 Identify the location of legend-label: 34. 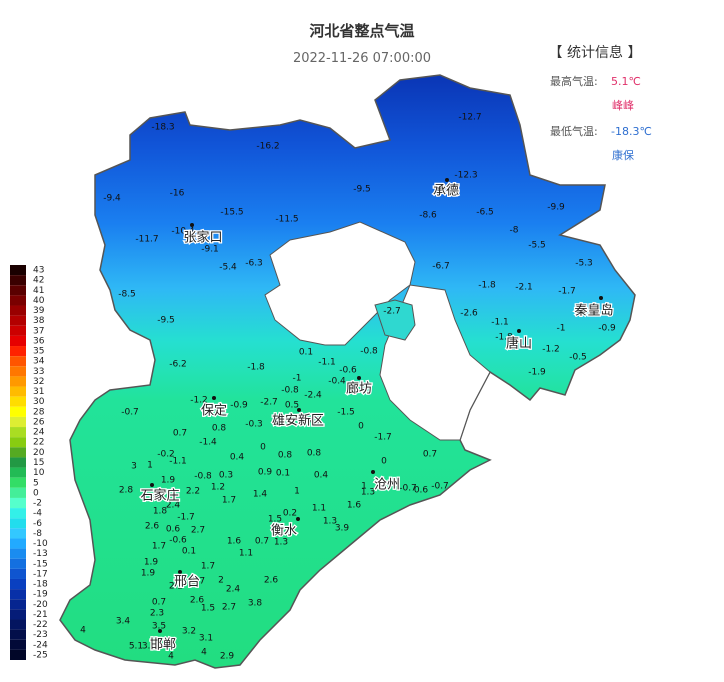
(39, 362).